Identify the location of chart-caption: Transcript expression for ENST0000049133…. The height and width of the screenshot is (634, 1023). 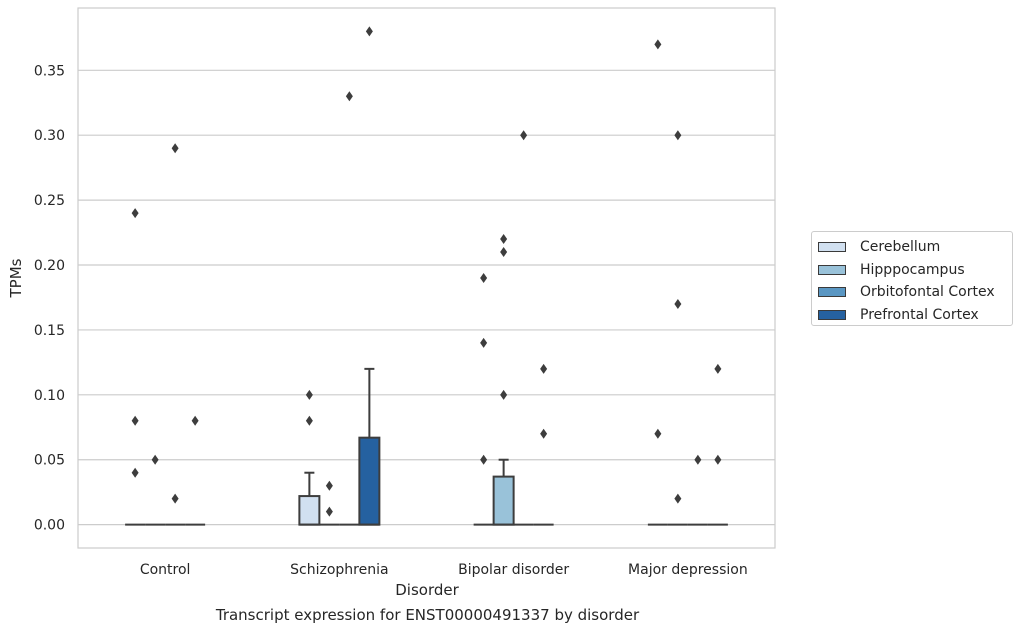
(427, 615).